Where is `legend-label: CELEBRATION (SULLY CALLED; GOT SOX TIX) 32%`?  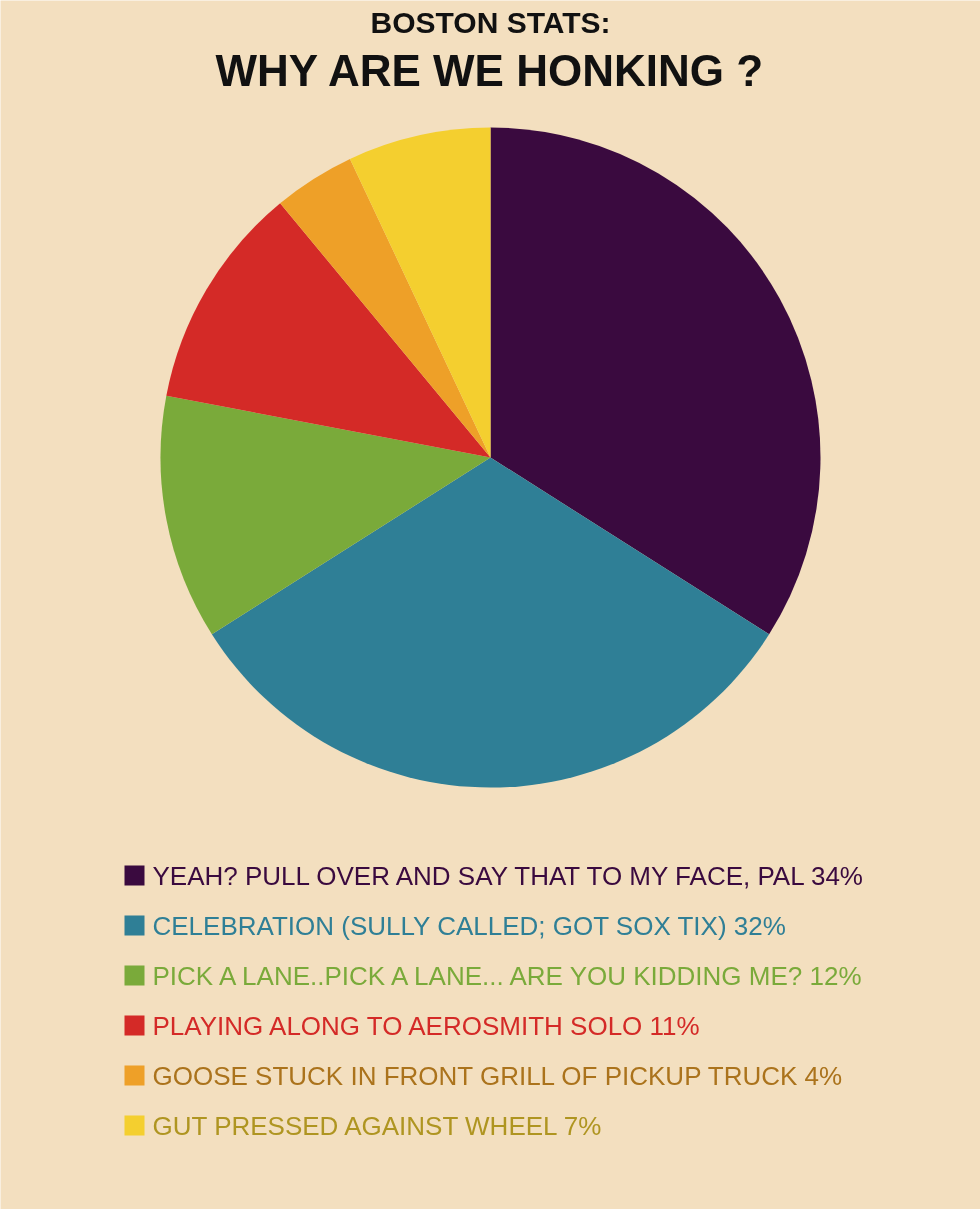
legend-label: CELEBRATION (SULLY CALLED; GOT SOX TIX) 32% is located at coordinates (469, 925).